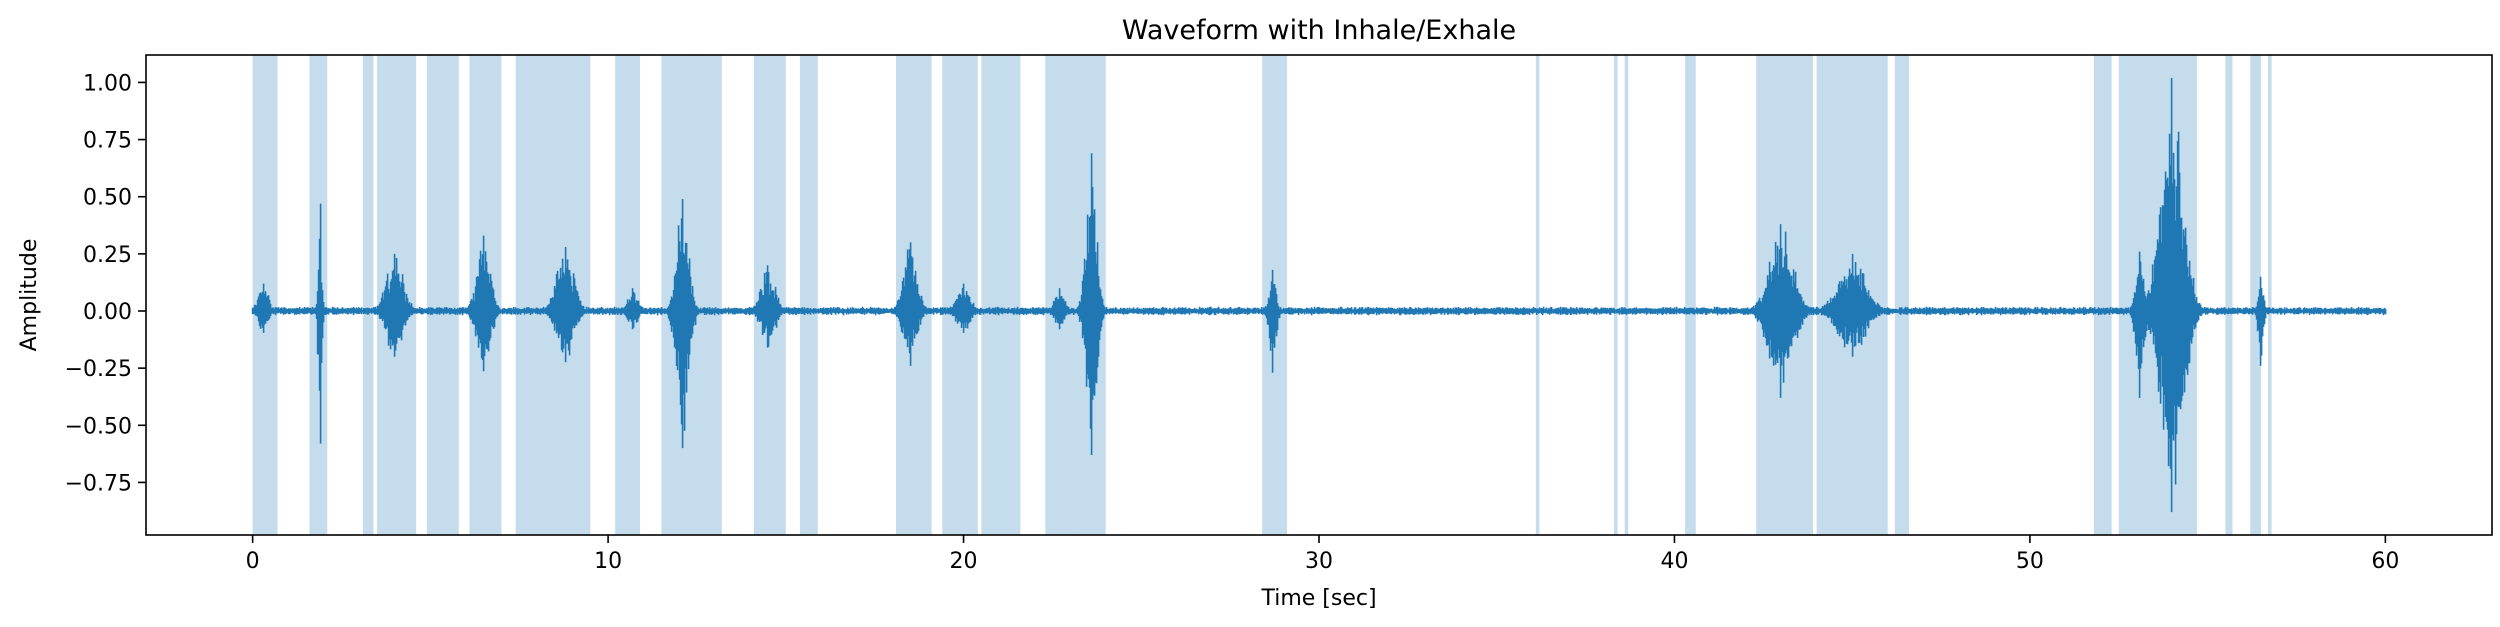 The width and height of the screenshot is (2500, 627). Describe the element at coordinates (1318, 598) in the screenshot. I see `x-axis-label: Time [sec]` at that location.